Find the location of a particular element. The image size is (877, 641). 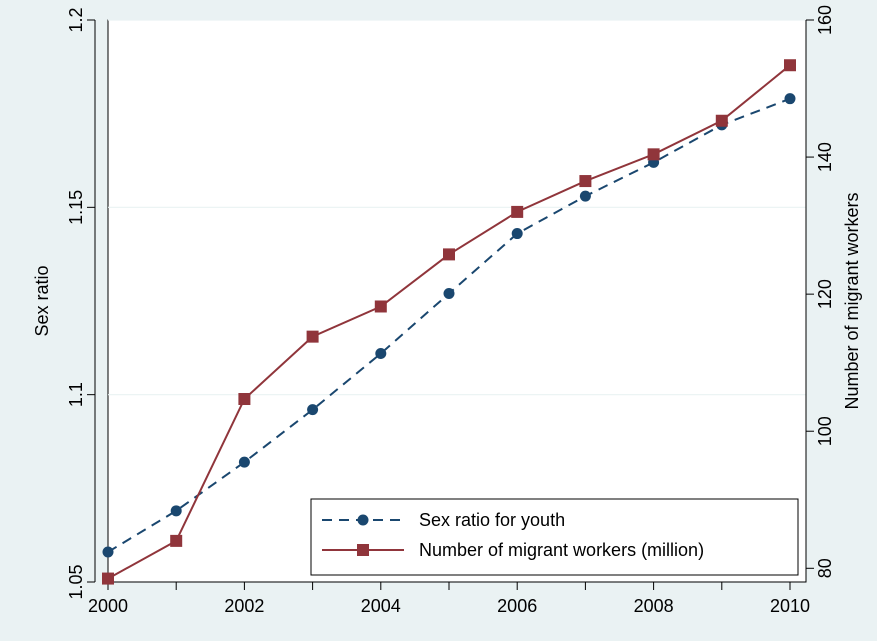

right-y-tick-label: 80 is located at coordinates (825, 568).